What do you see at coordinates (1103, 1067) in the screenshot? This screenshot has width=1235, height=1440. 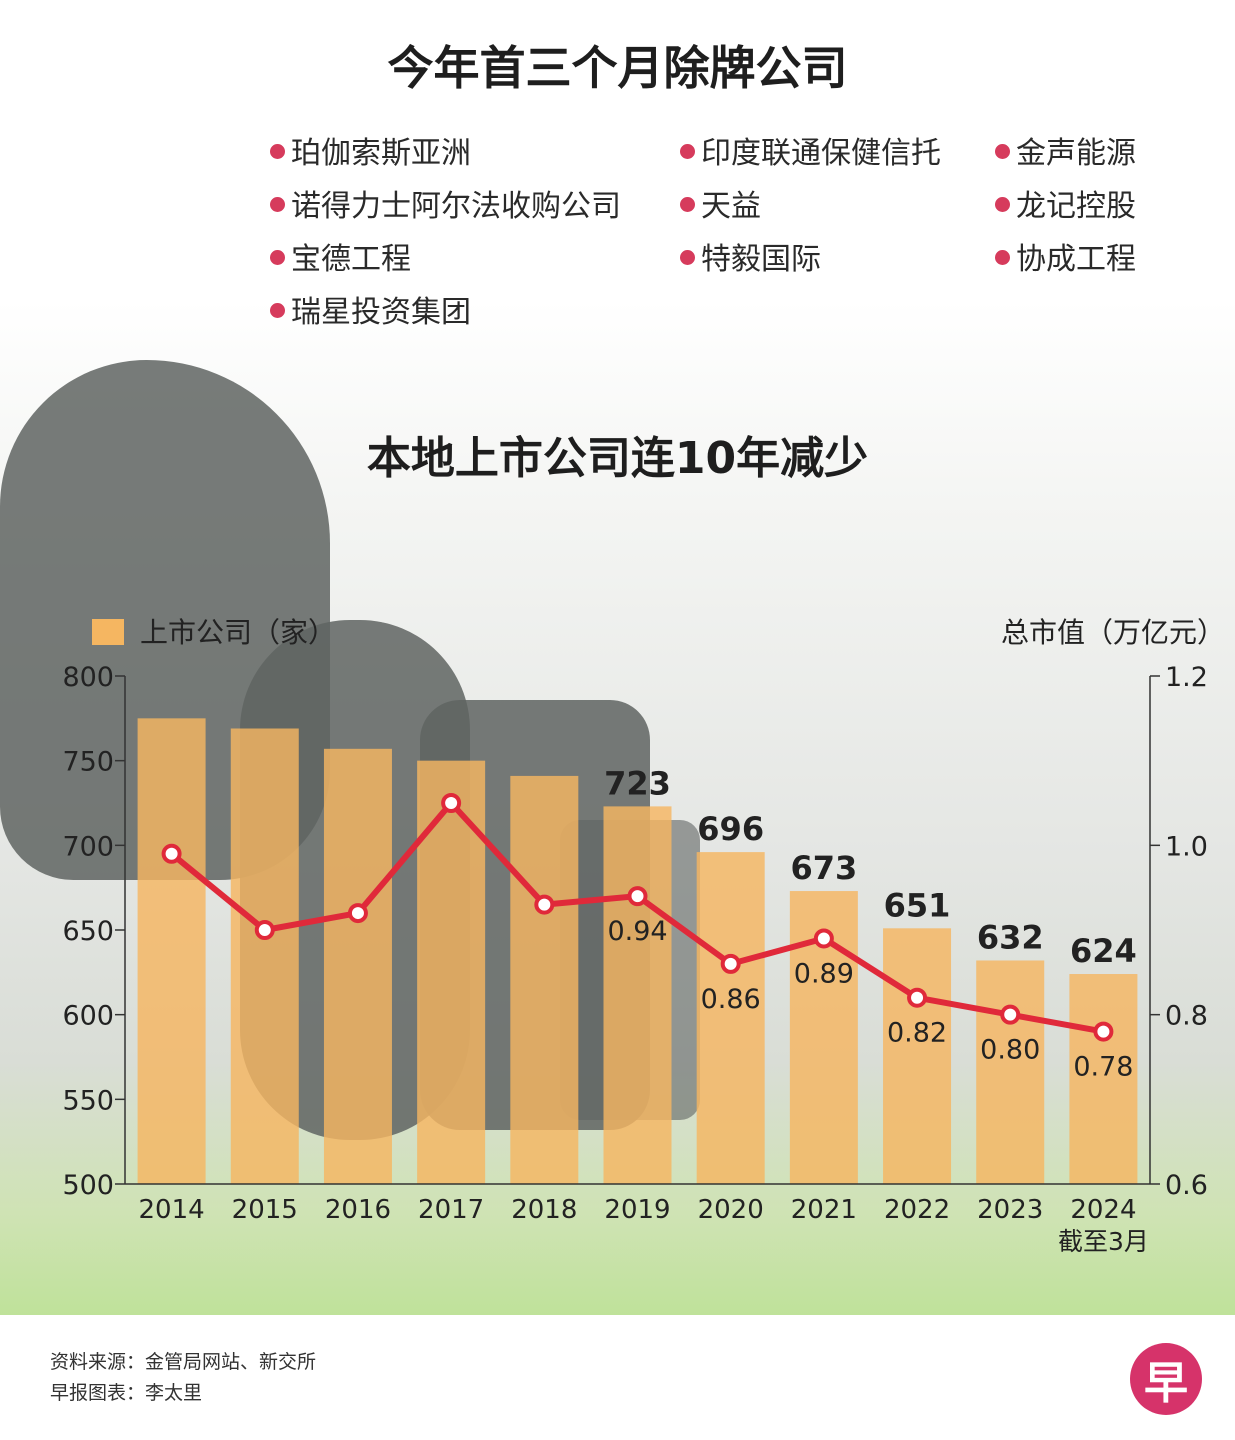 I see `line-data-label: 0.78` at bounding box center [1103, 1067].